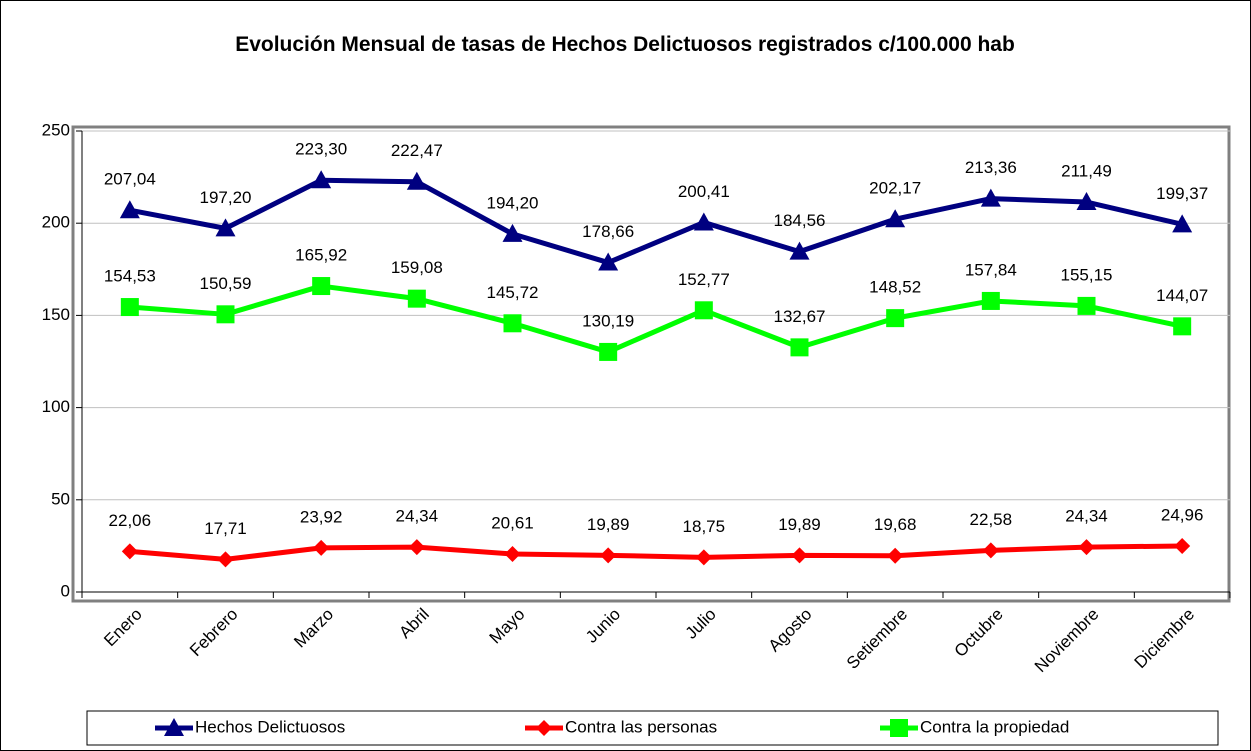 Image resolution: width=1251 pixels, height=751 pixels. What do you see at coordinates (800, 220) in the screenshot?
I see `data-label: 184,56` at bounding box center [800, 220].